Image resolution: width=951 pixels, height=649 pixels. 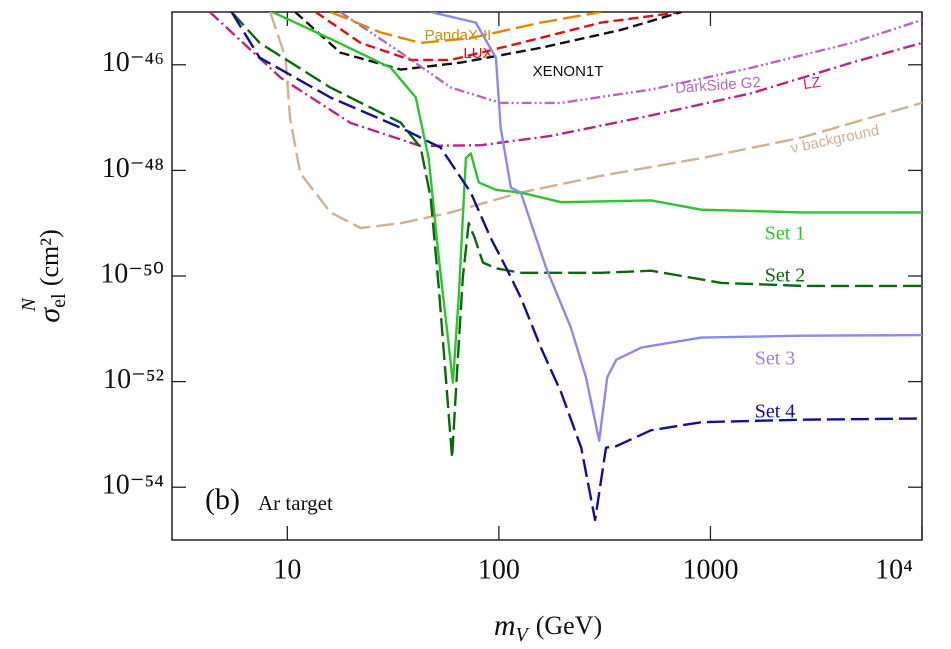 I want to click on y-tick-label: 10⁻⁴⁸, so click(x=133, y=168).